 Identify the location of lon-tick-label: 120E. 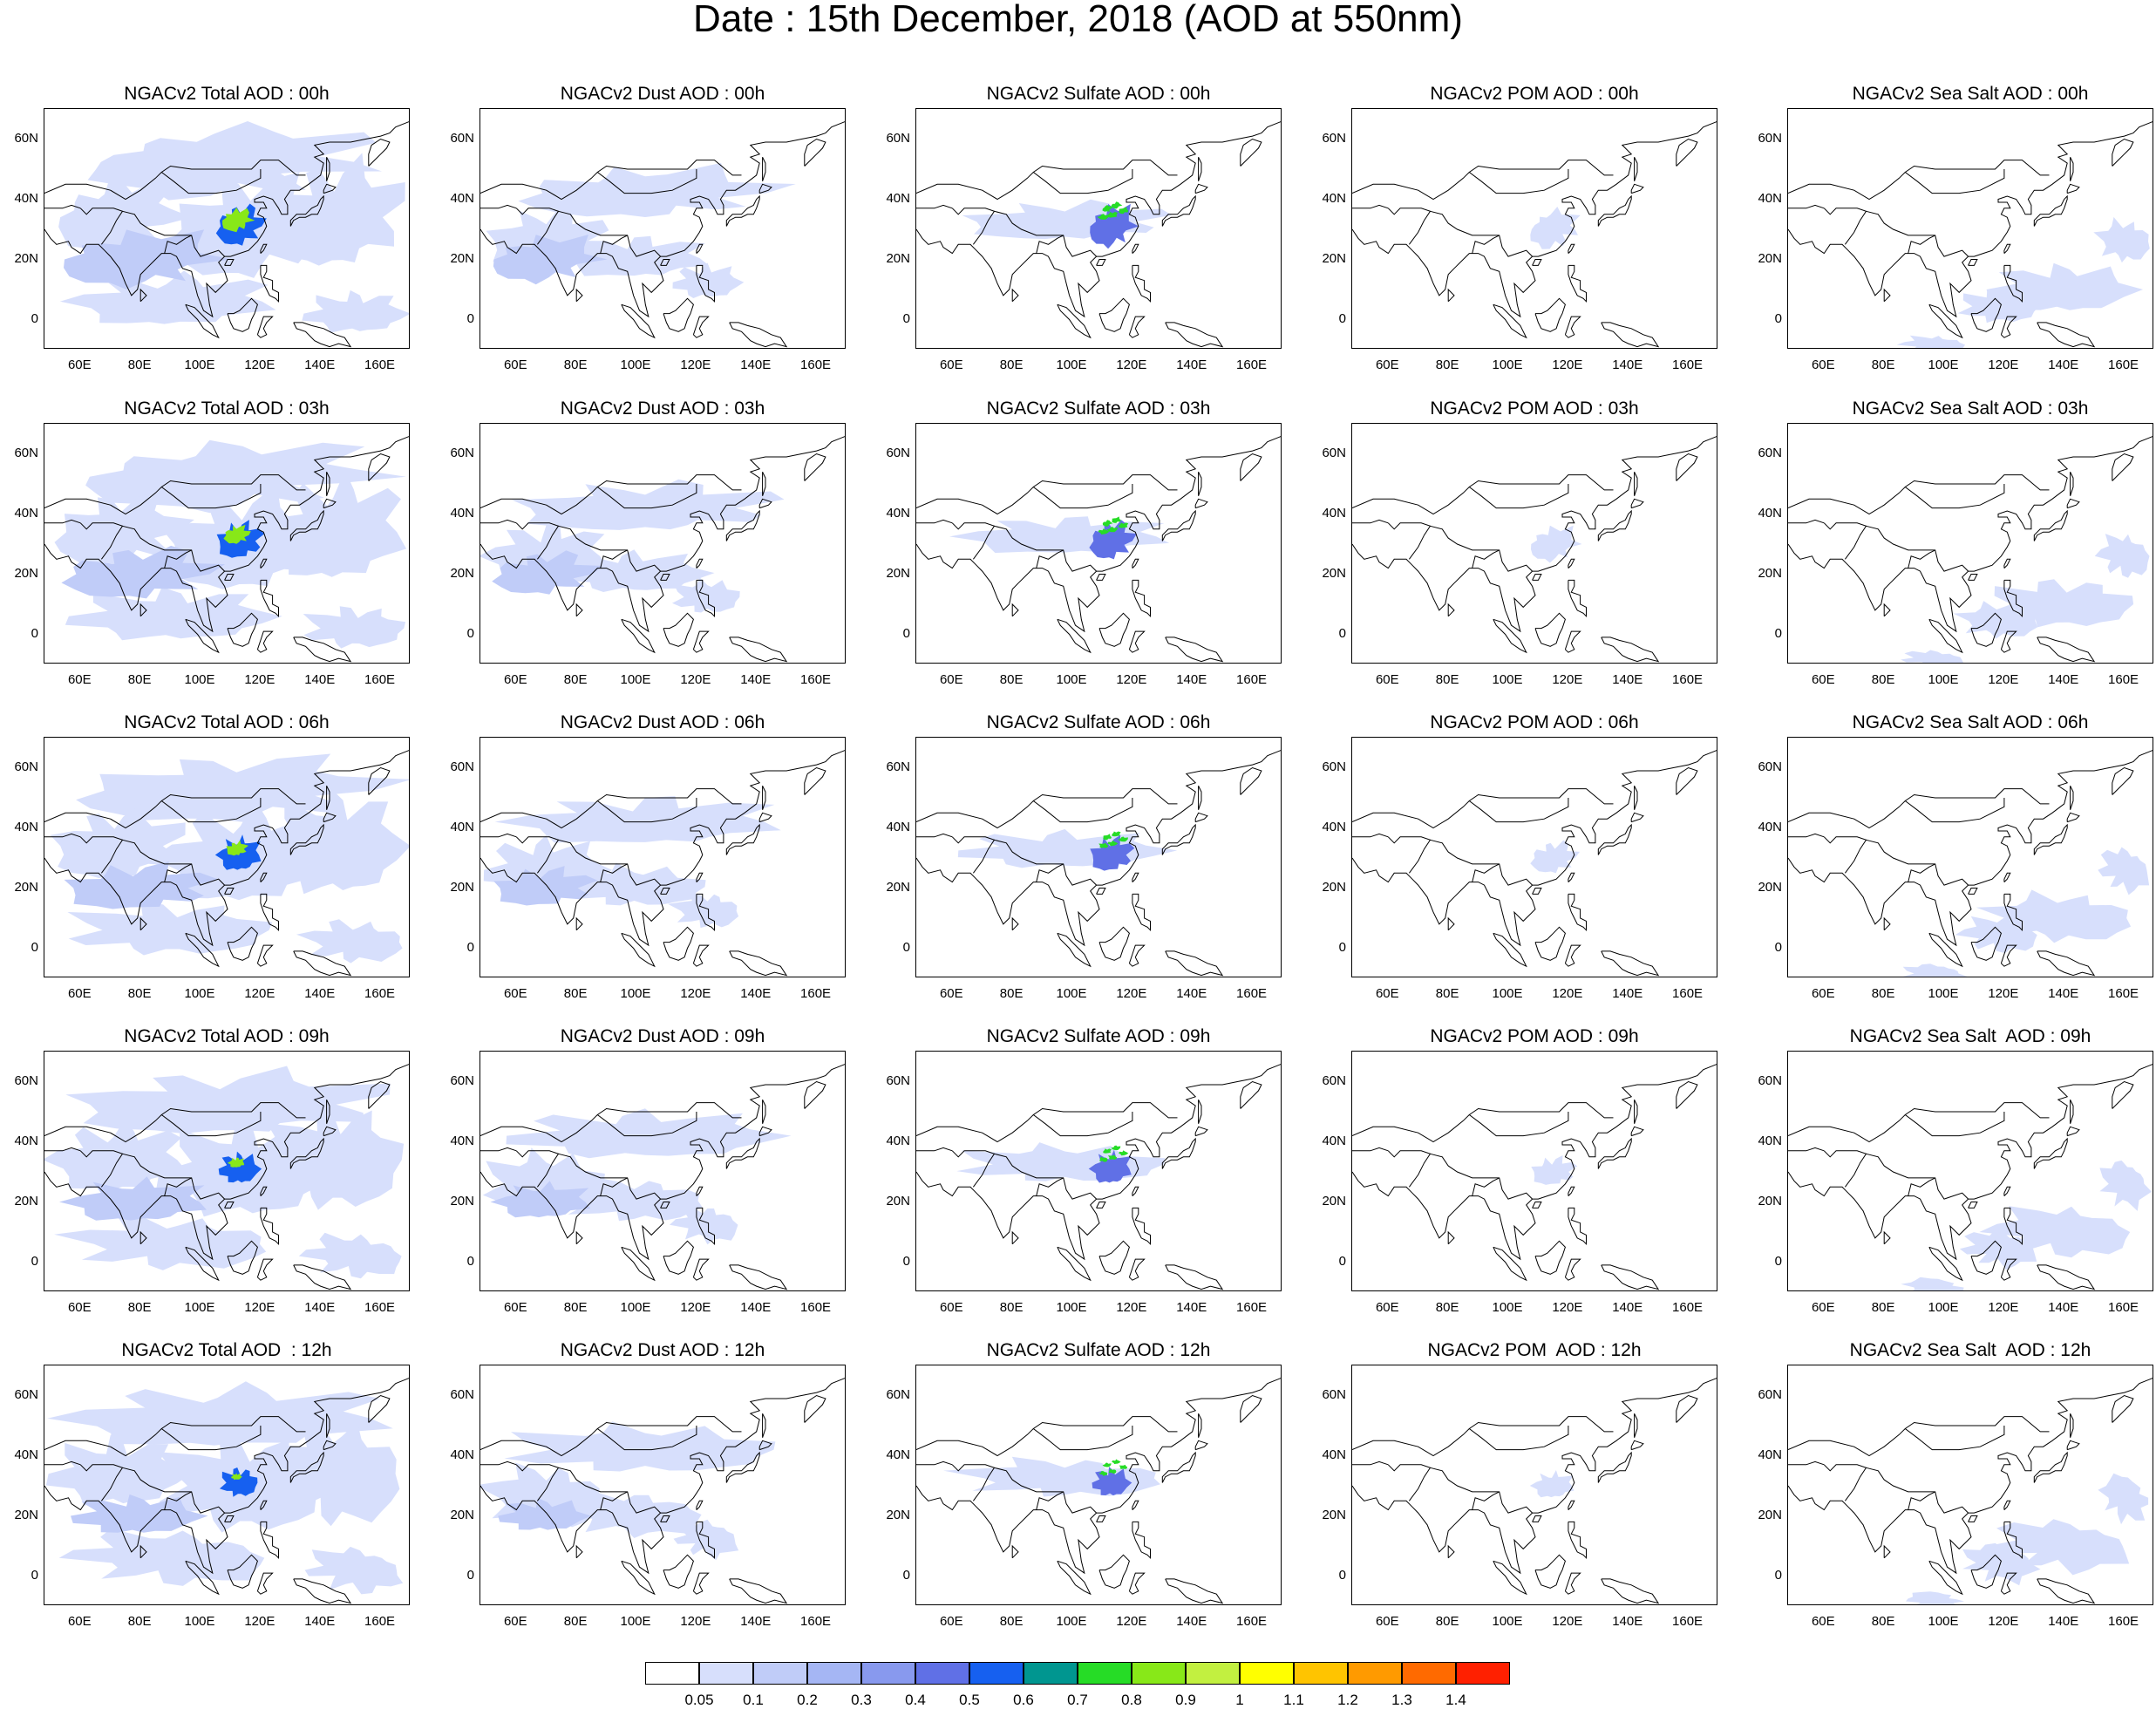
(259, 1621).